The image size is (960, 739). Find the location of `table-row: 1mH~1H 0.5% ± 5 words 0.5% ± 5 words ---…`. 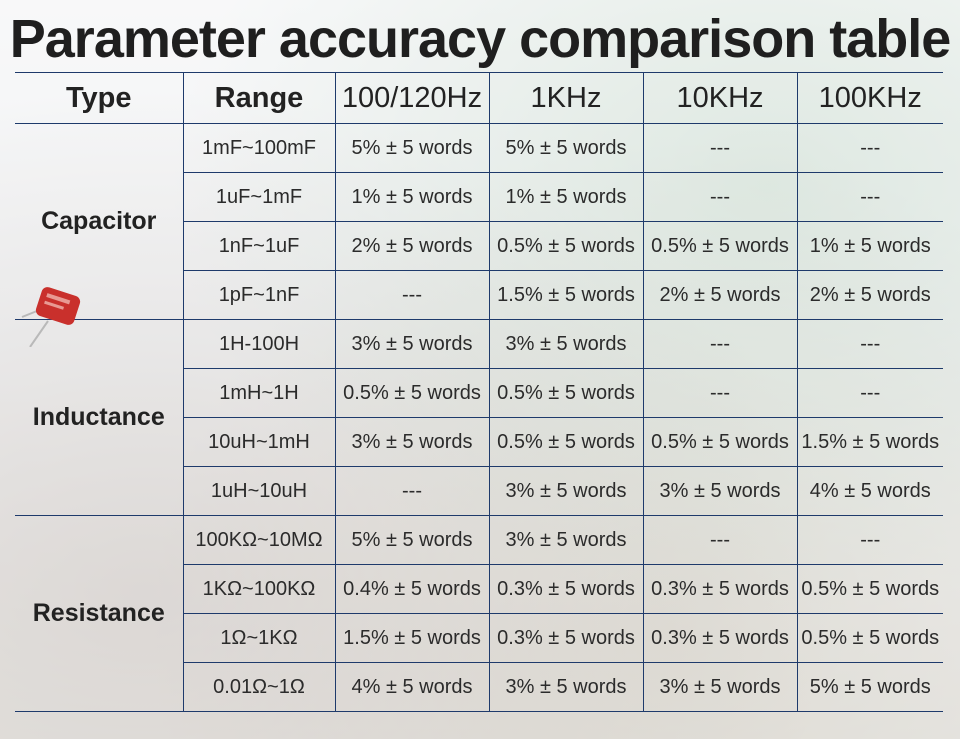

table-row: 1mH~1H 0.5% ± 5 words 0.5% ± 5 words ---… is located at coordinates (479, 393).